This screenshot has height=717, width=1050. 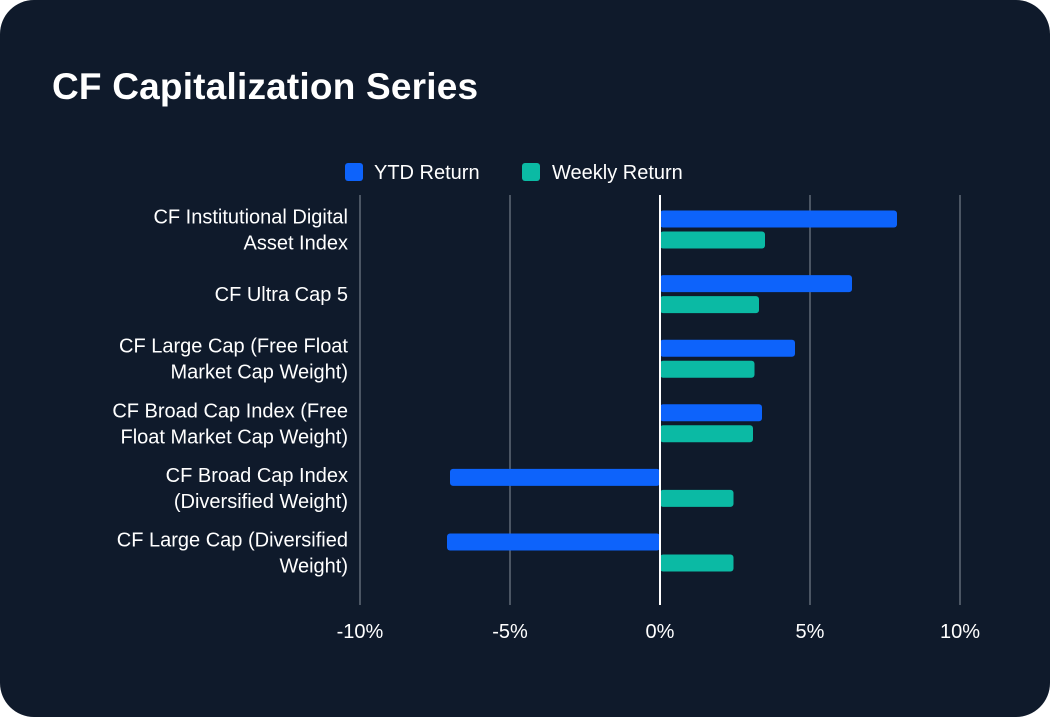 I want to click on x-tick-label: -5%, so click(x=510, y=632).